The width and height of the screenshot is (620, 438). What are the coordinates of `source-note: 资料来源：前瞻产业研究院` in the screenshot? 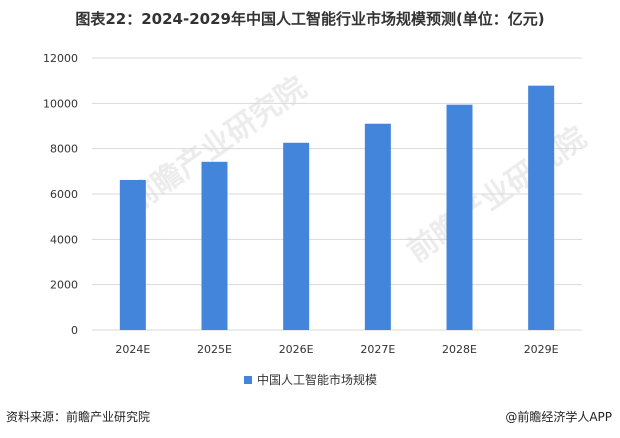 It's located at (78, 417).